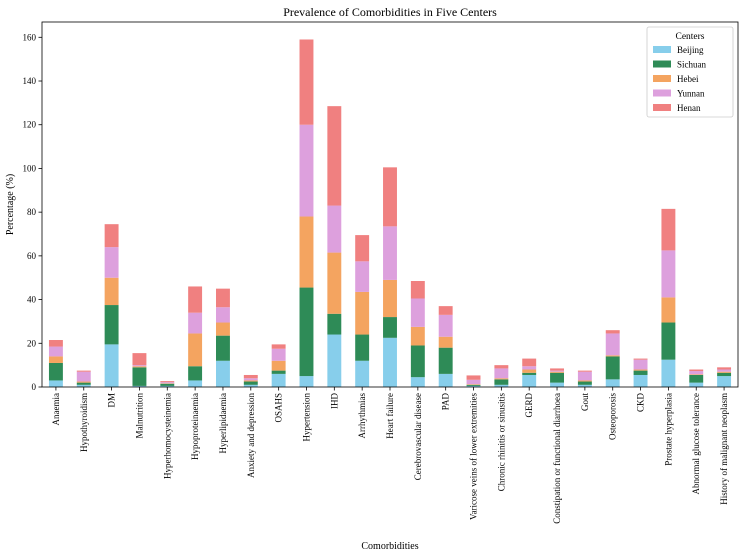 The width and height of the screenshot is (744, 556). Describe the element at coordinates (32, 256) in the screenshot. I see `y-tick-label-3: 60` at that location.